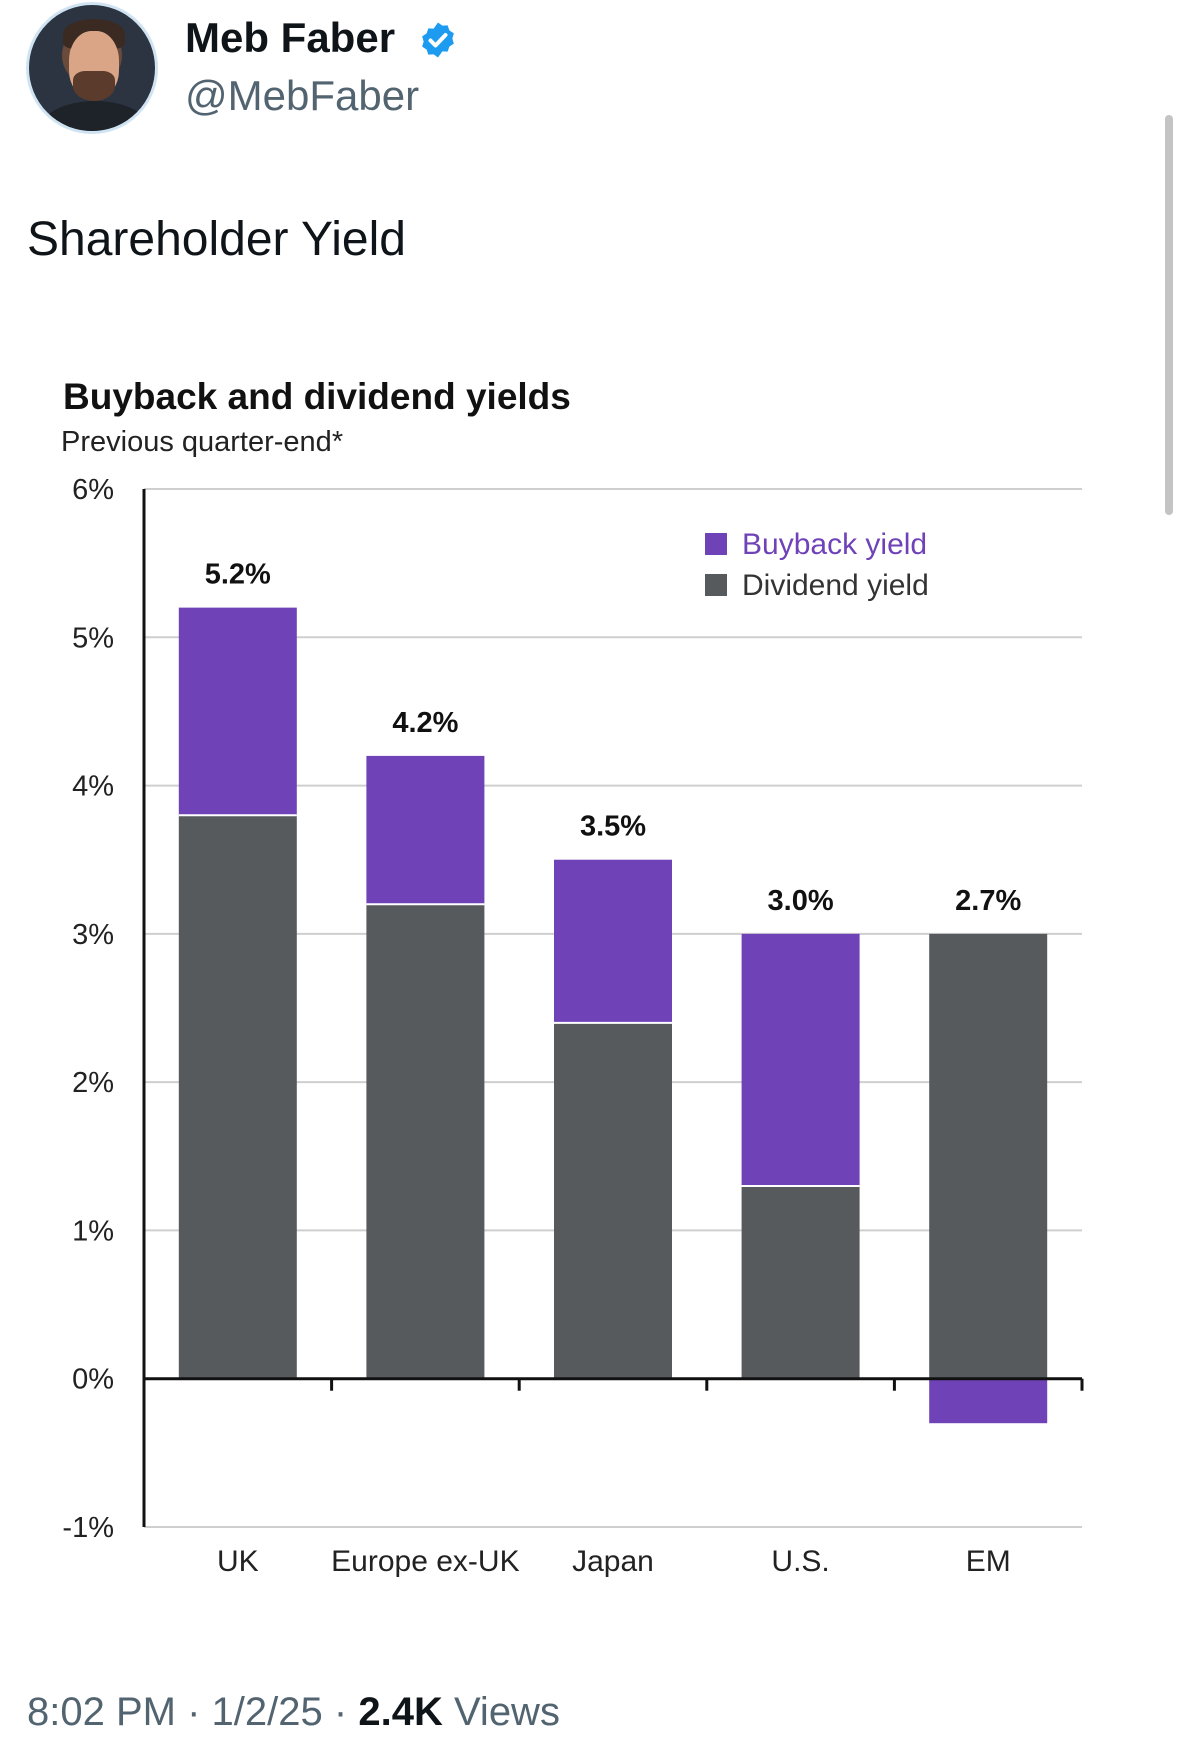 Image resolution: width=1179 pixels, height=1739 pixels. I want to click on scrollbar, so click(1169, 315).